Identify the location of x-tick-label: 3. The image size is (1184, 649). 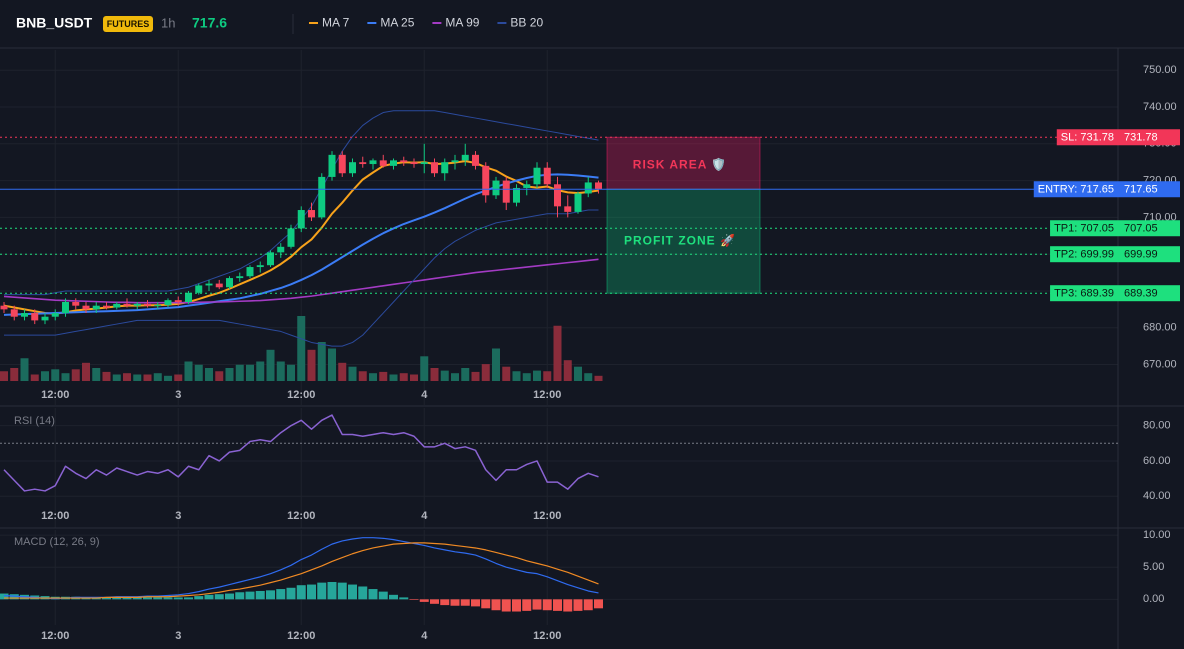
(178, 516).